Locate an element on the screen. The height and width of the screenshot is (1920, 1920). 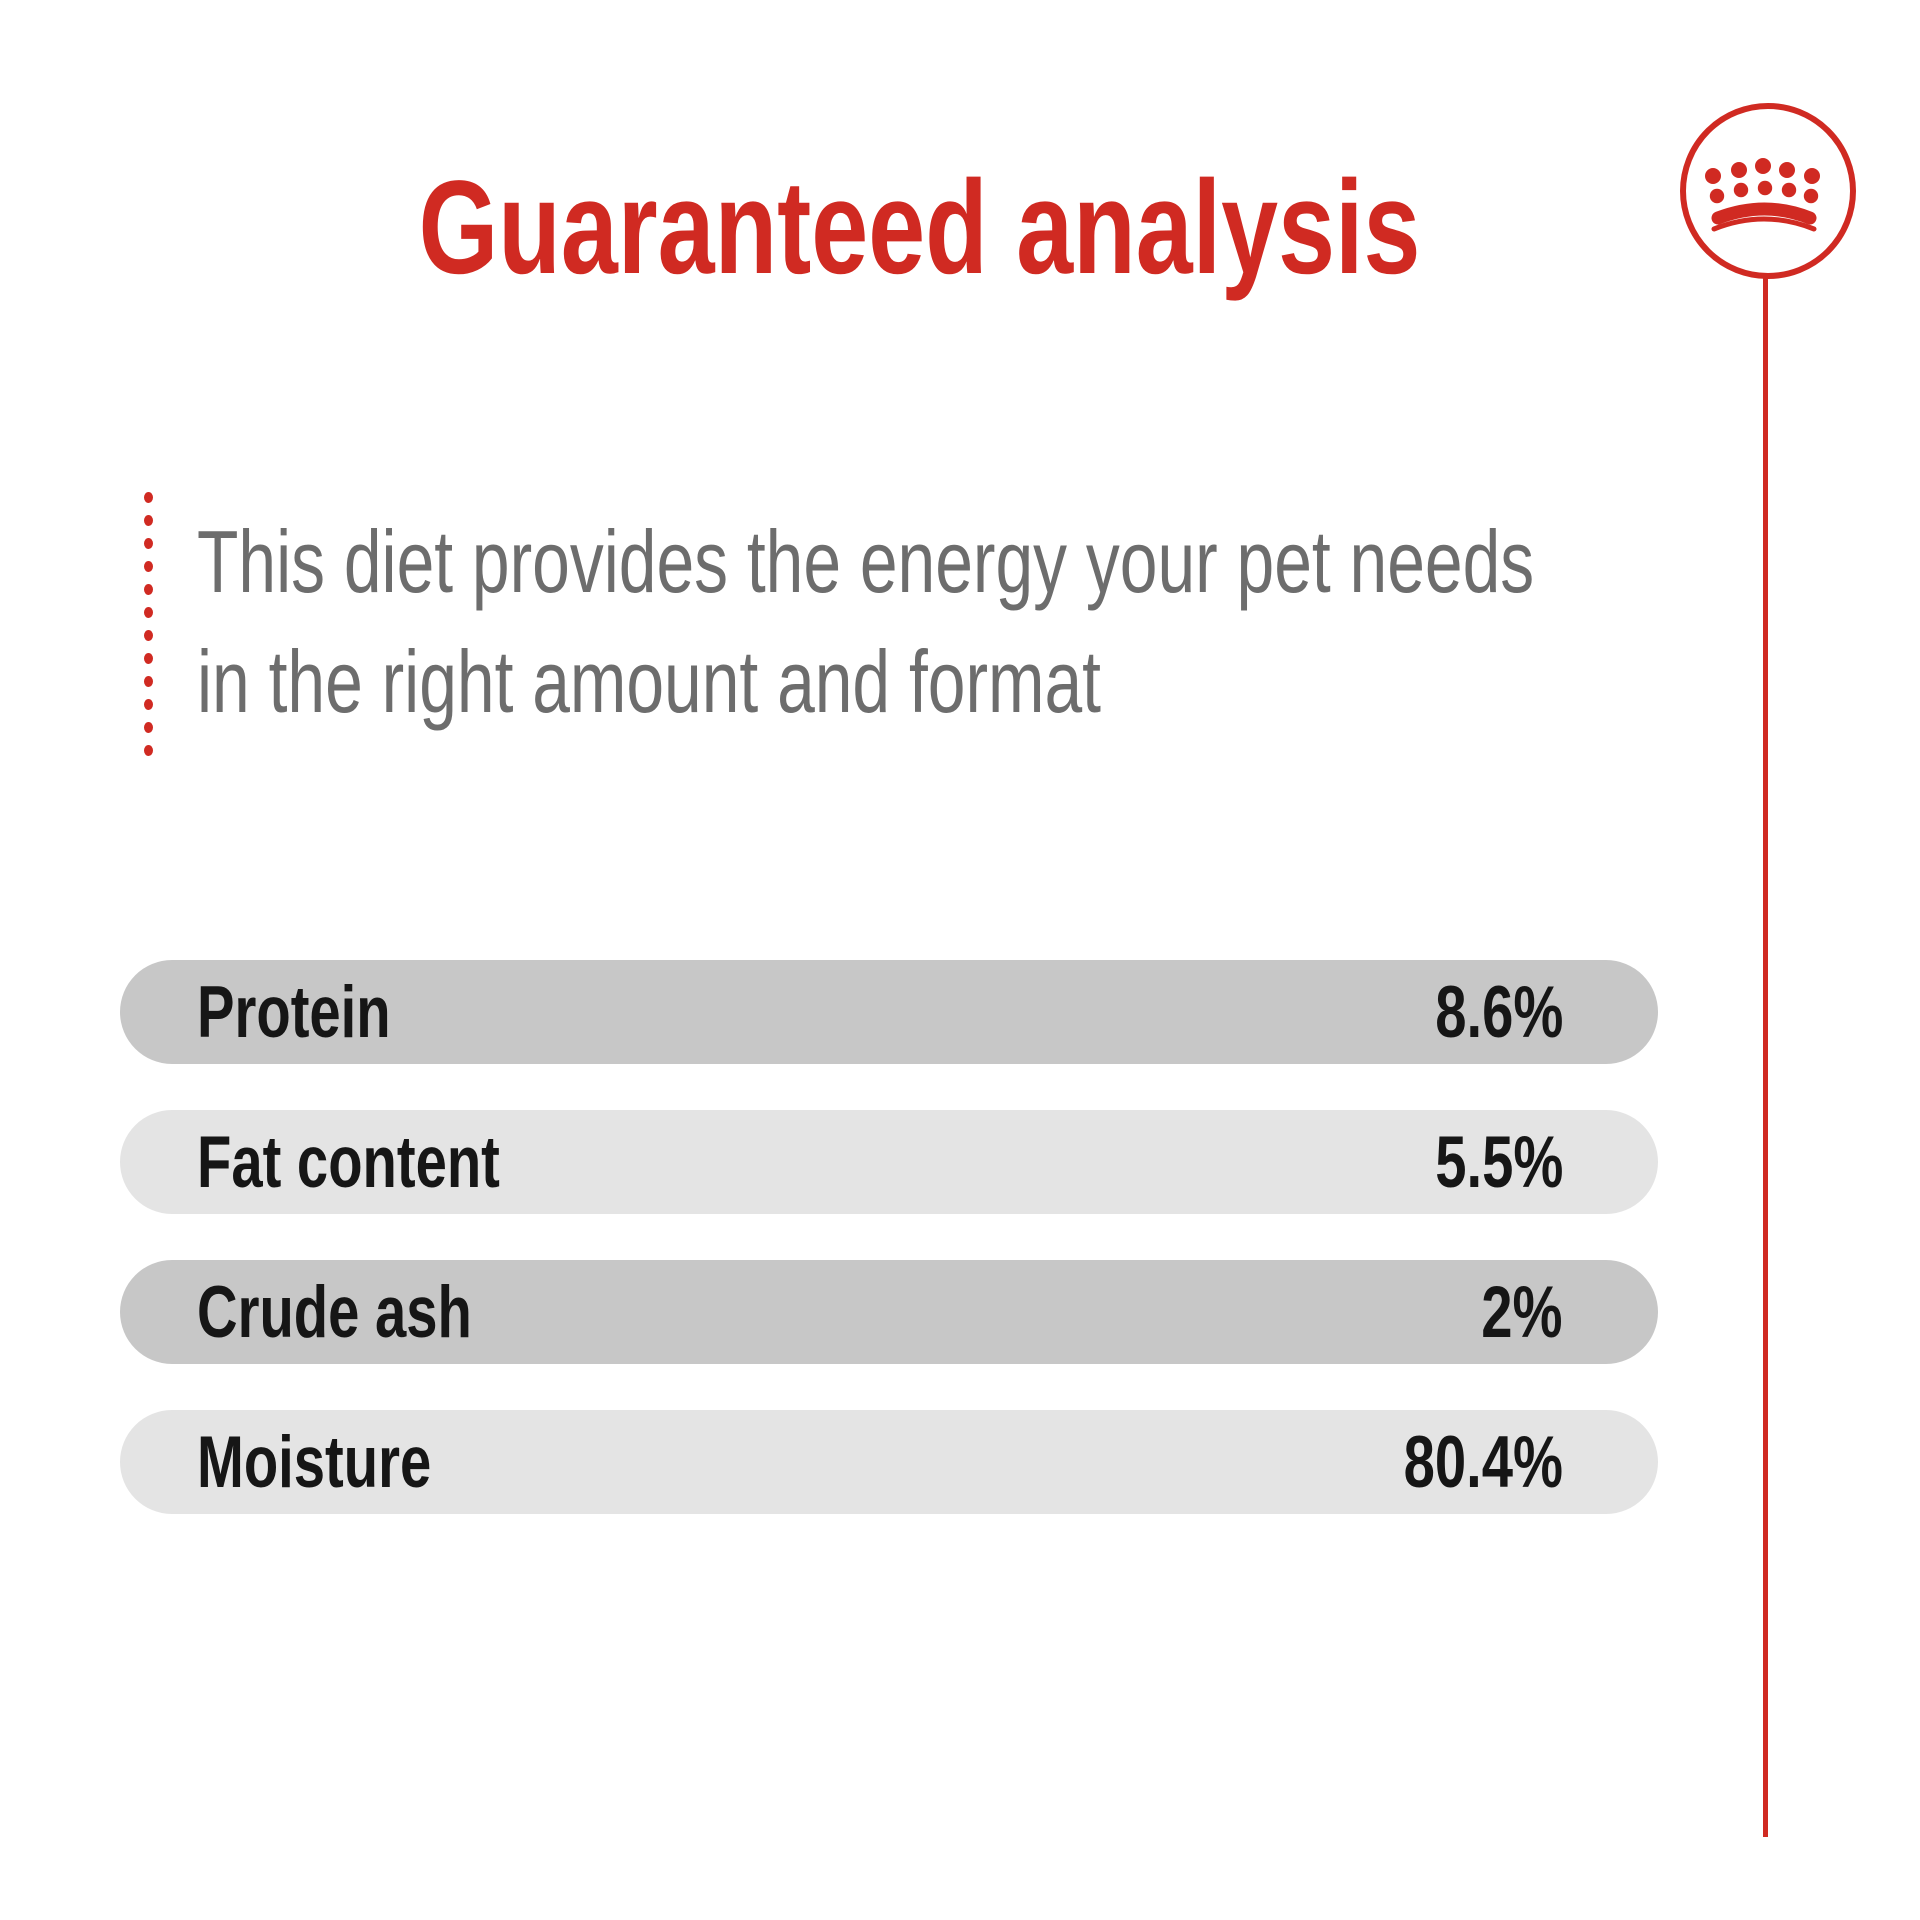
row-label: Protein is located at coordinates (294, 1012).